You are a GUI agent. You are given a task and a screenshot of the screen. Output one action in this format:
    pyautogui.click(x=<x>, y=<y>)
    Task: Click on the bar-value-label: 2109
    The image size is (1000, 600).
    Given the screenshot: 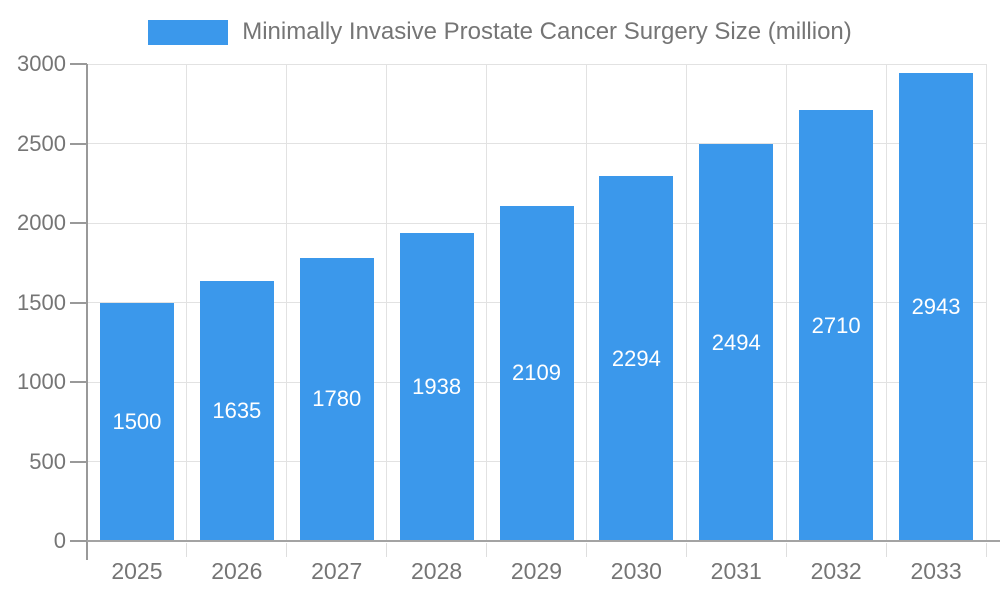 What is the action you would take?
    pyautogui.click(x=536, y=373)
    